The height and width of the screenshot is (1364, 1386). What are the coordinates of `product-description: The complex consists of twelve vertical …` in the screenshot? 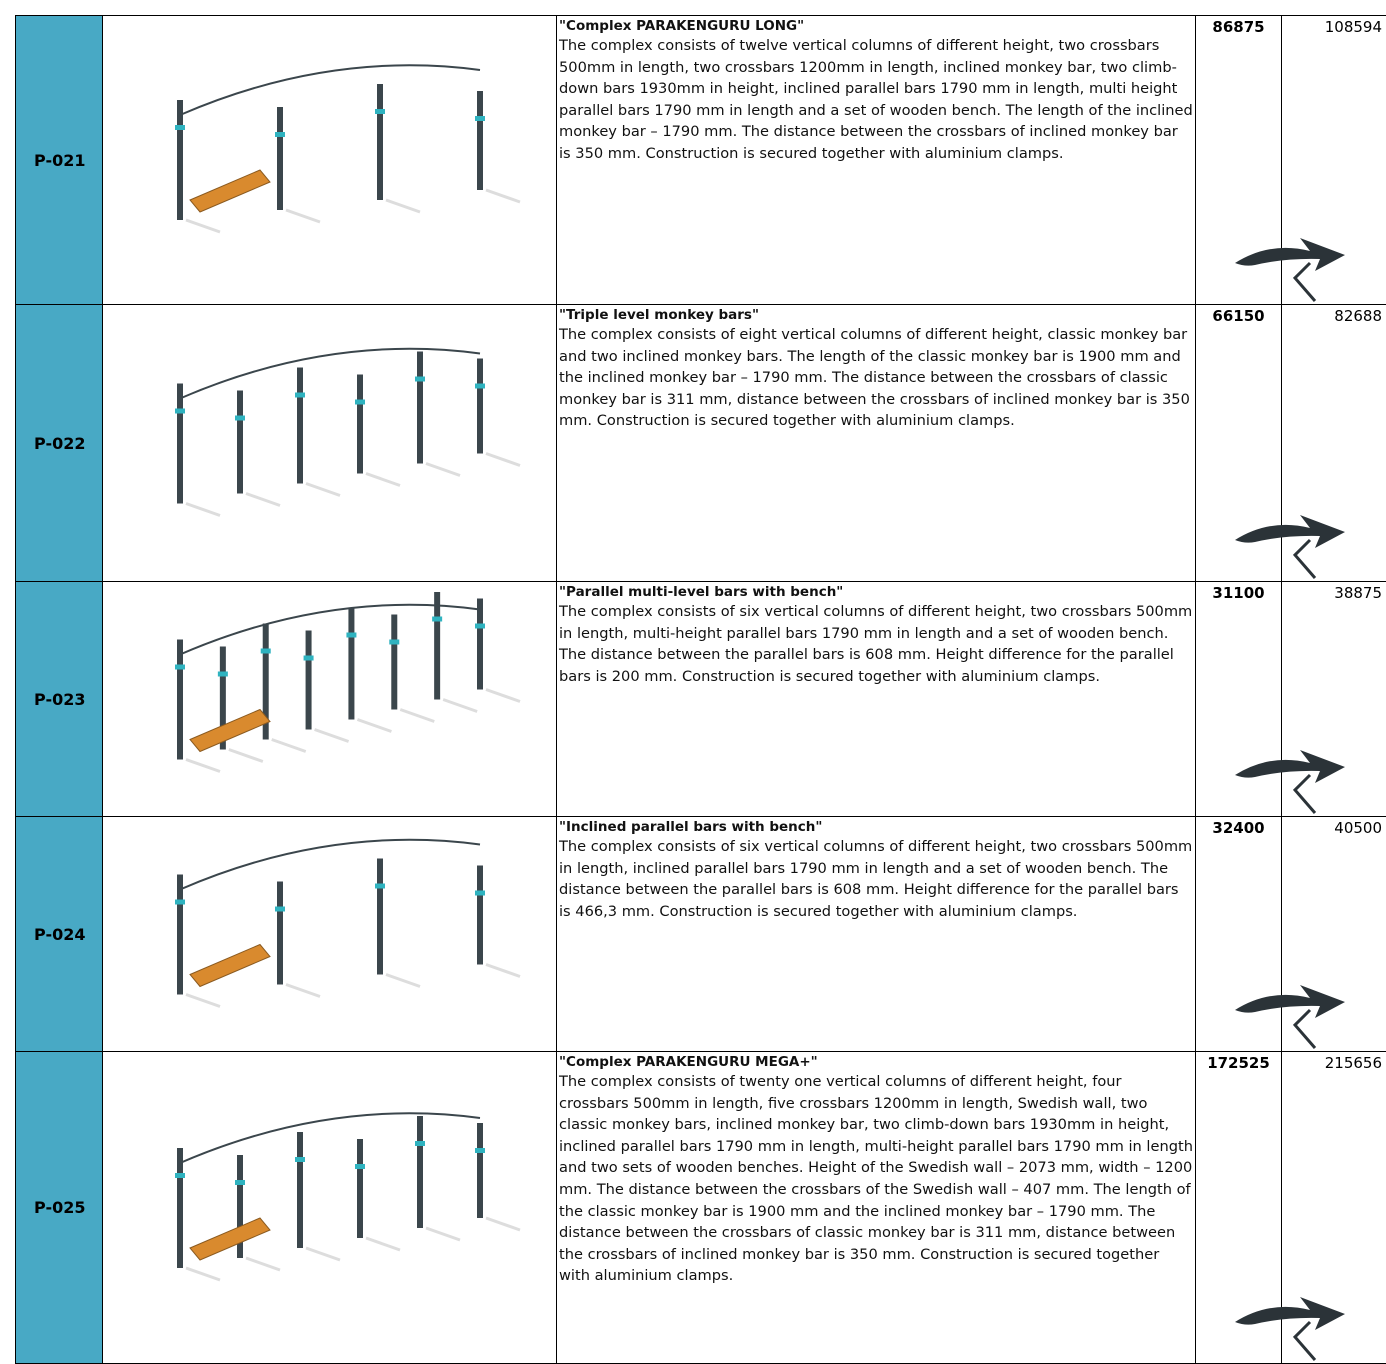 It's located at (876, 99).